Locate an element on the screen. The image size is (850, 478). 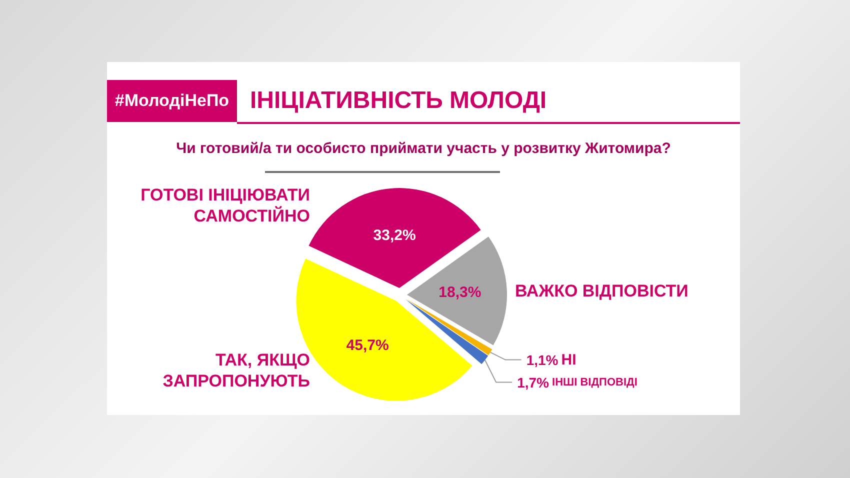
slice-label: ВАЖКО ВІДПОВІСТИ is located at coordinates (601, 291).